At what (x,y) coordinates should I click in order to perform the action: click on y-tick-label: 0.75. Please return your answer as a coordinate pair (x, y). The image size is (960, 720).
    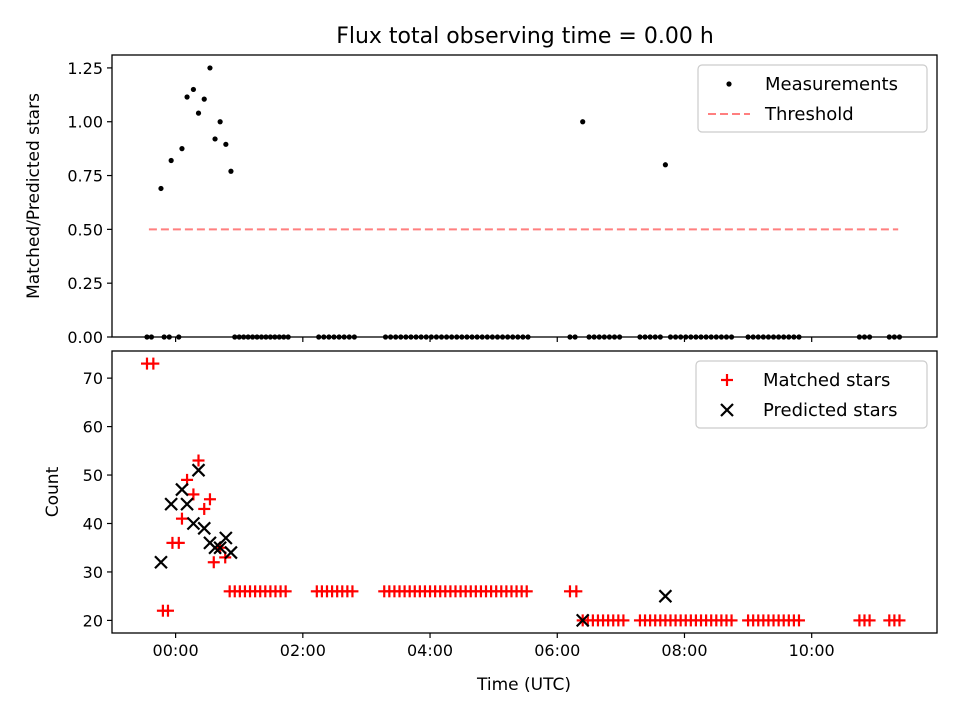
    Looking at the image, I should click on (85, 176).